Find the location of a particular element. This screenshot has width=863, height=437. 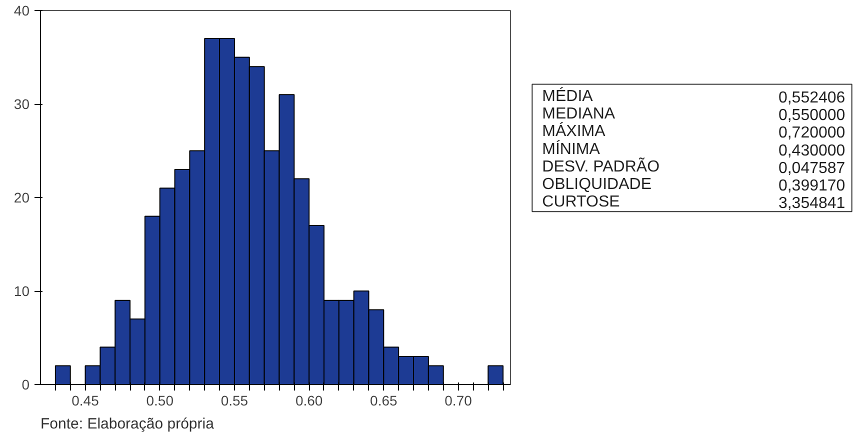

x-tick-label: 0.50 is located at coordinates (160, 400).